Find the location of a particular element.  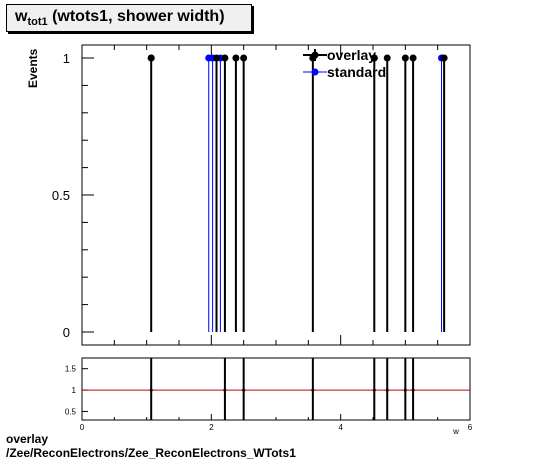

x-tick-label: 0 is located at coordinates (82, 427).